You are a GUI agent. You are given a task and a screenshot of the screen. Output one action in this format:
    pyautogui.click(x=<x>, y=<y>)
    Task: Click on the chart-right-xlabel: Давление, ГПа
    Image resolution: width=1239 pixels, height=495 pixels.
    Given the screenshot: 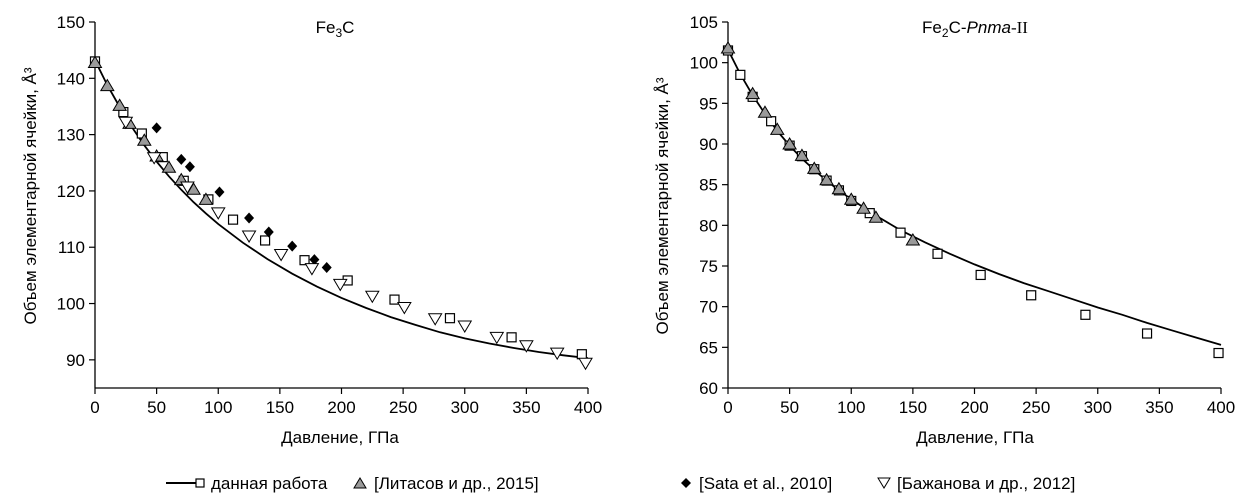 What is the action you would take?
    pyautogui.click(x=975, y=437)
    